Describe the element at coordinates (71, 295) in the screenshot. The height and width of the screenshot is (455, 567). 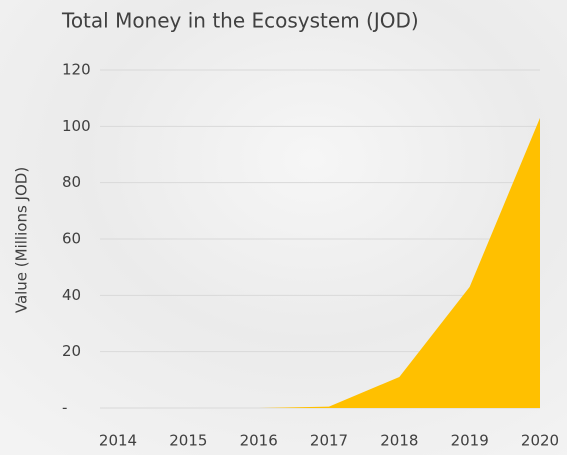
I see `y-tick-label: 40` at that location.